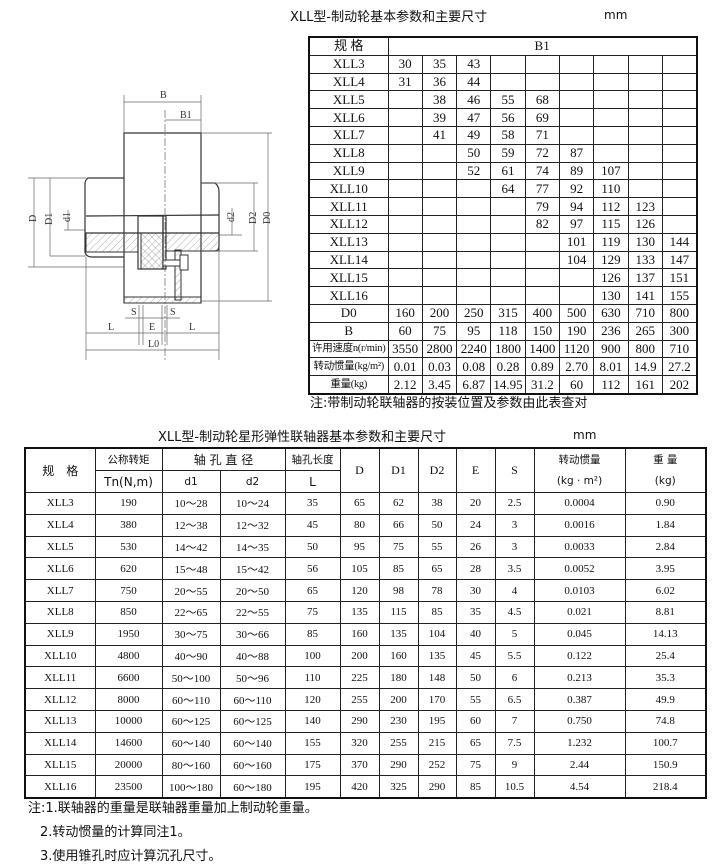 The image size is (725, 867). What do you see at coordinates (475, 470) in the screenshot?
I see `header-E: E` at bounding box center [475, 470].